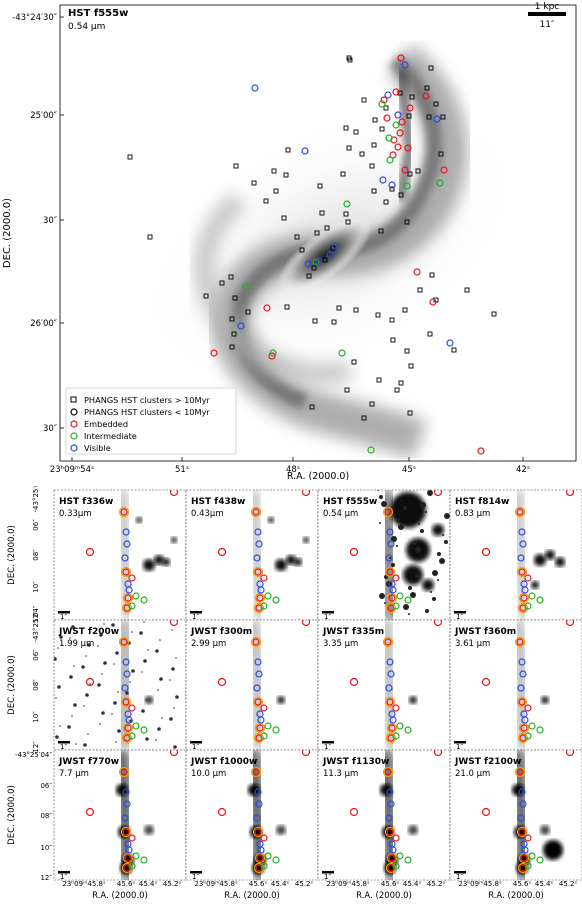 The width and height of the screenshot is (582, 906). What do you see at coordinates (258, 884) in the screenshot?
I see `cutout-xtick: 45.6ˢ` at bounding box center [258, 884].